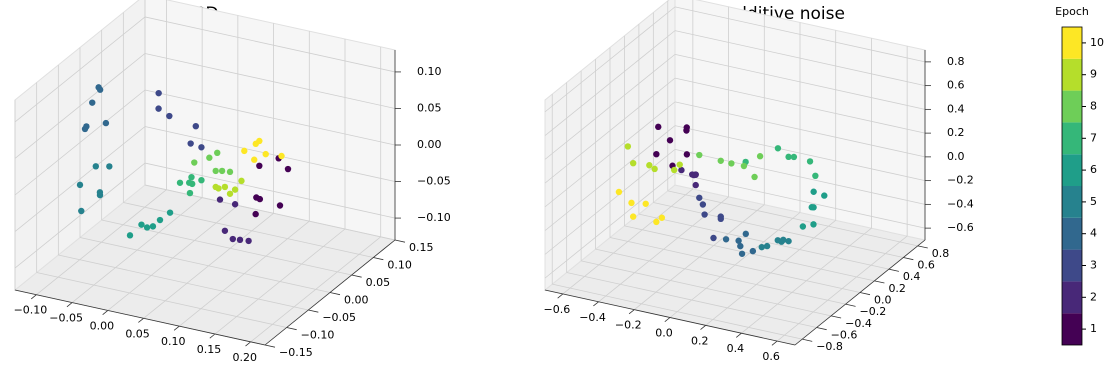  What do you see at coordinates (244, 357) in the screenshot?
I see `x-tick-label: 0.20` at bounding box center [244, 357].